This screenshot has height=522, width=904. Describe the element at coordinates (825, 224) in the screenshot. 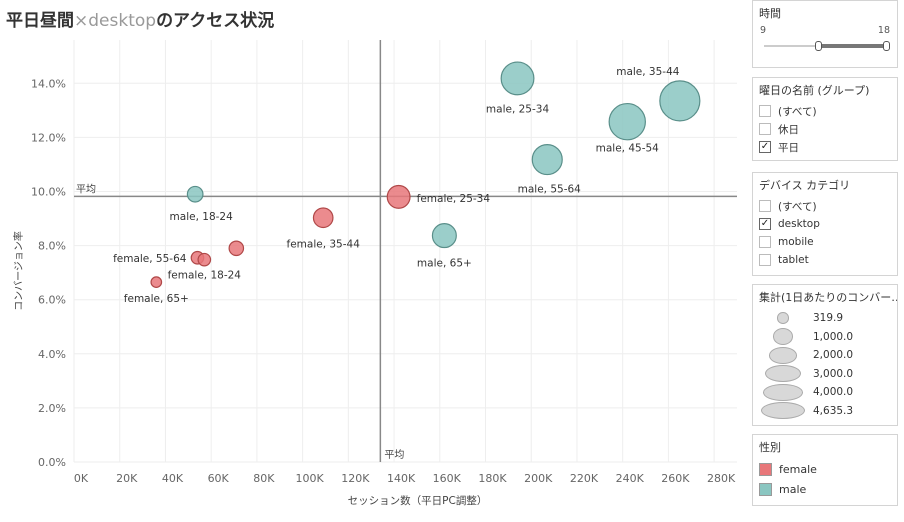

I see `device-option: ✓ desktop` at that location.